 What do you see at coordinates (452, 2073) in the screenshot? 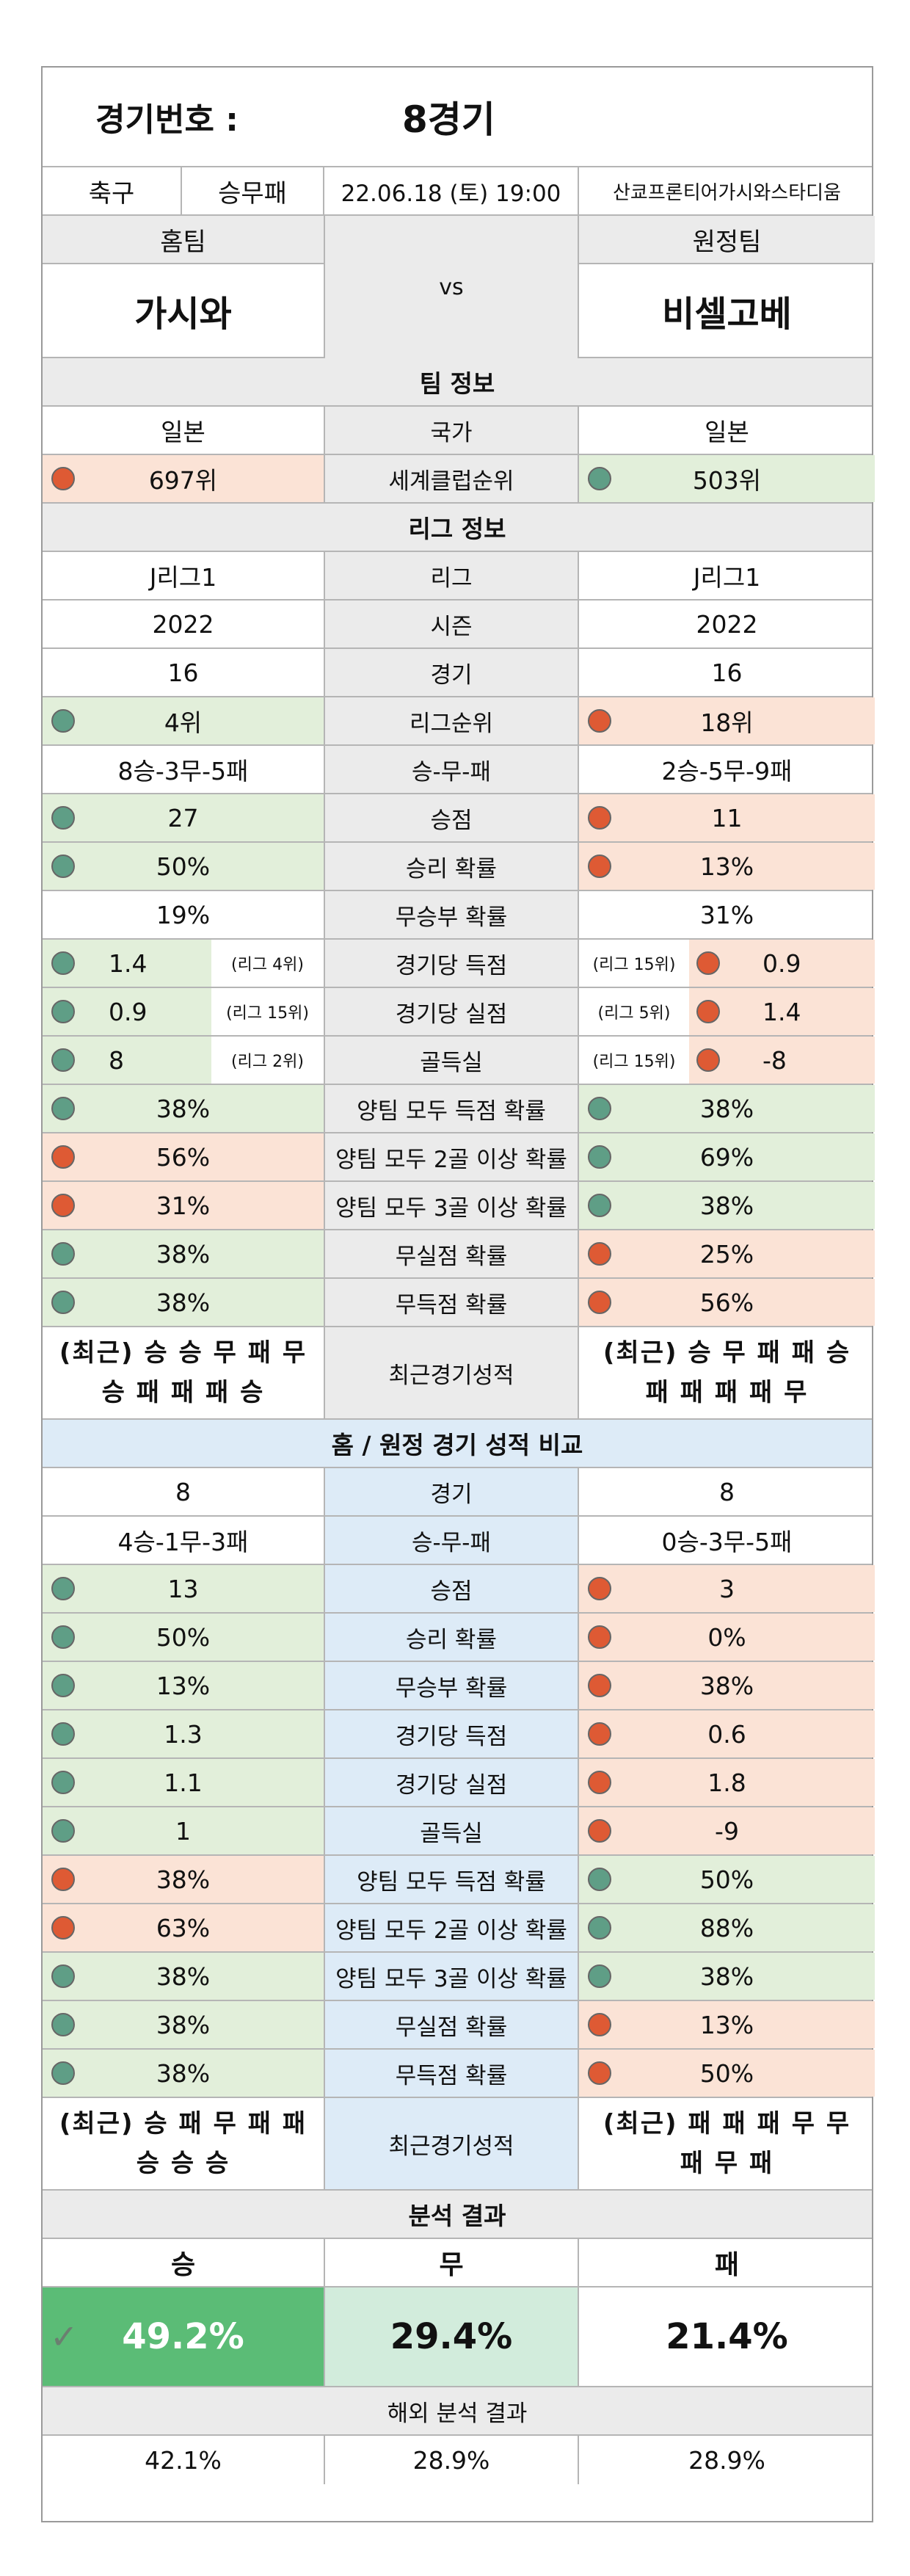
I see `stat-label: 무득점 확률` at bounding box center [452, 2073].